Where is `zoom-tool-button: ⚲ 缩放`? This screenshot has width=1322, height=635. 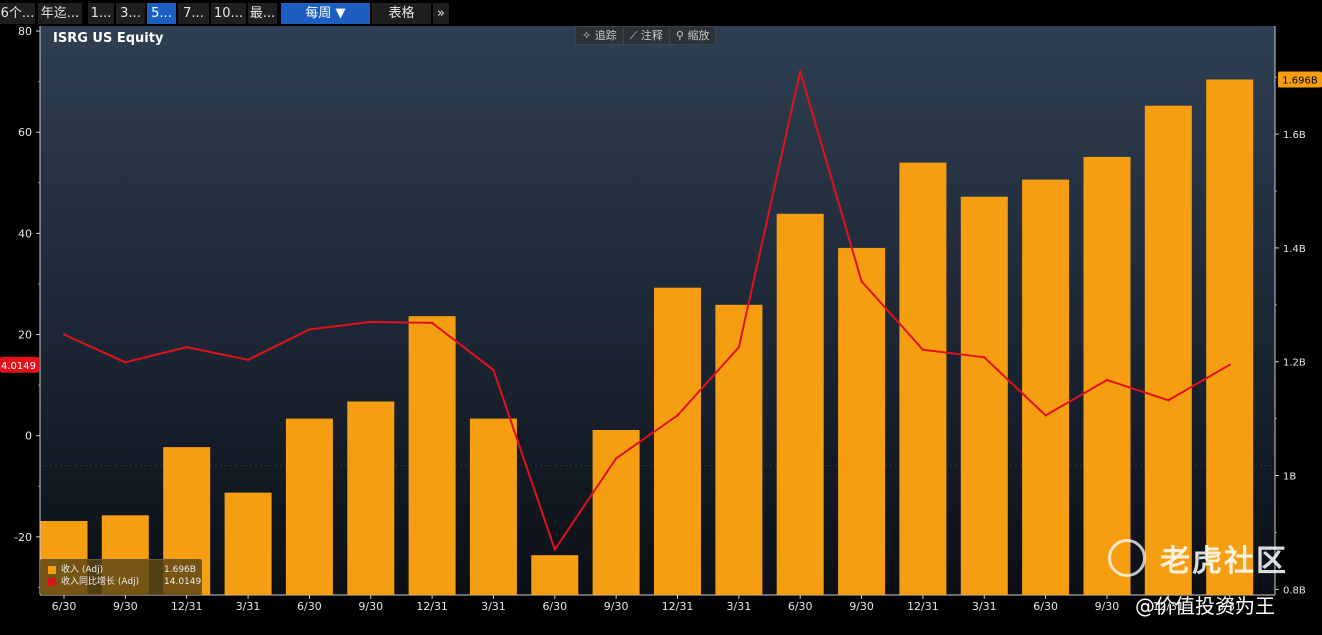
zoom-tool-button: ⚲ 缩放 is located at coordinates (692, 35).